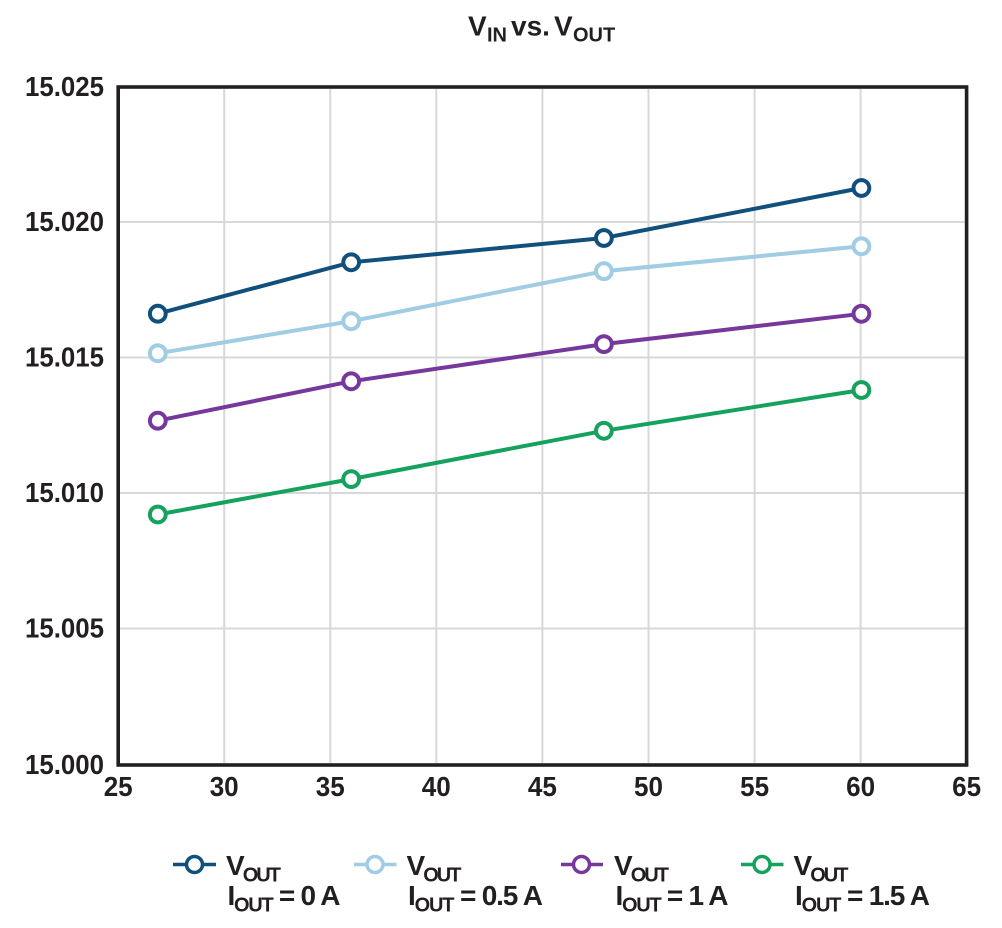 Image resolution: width=1002 pixels, height=928 pixels. What do you see at coordinates (497, 36) in the screenshot?
I see `svg-text: IN` at bounding box center [497, 36].